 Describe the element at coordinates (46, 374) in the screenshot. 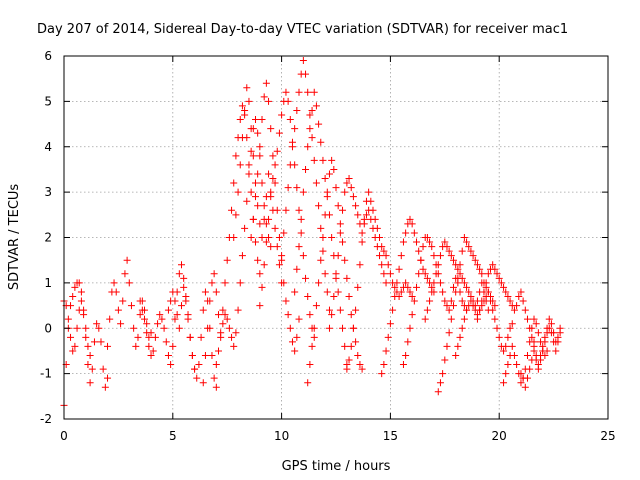

I see `y-tick-label: -1` at that location.